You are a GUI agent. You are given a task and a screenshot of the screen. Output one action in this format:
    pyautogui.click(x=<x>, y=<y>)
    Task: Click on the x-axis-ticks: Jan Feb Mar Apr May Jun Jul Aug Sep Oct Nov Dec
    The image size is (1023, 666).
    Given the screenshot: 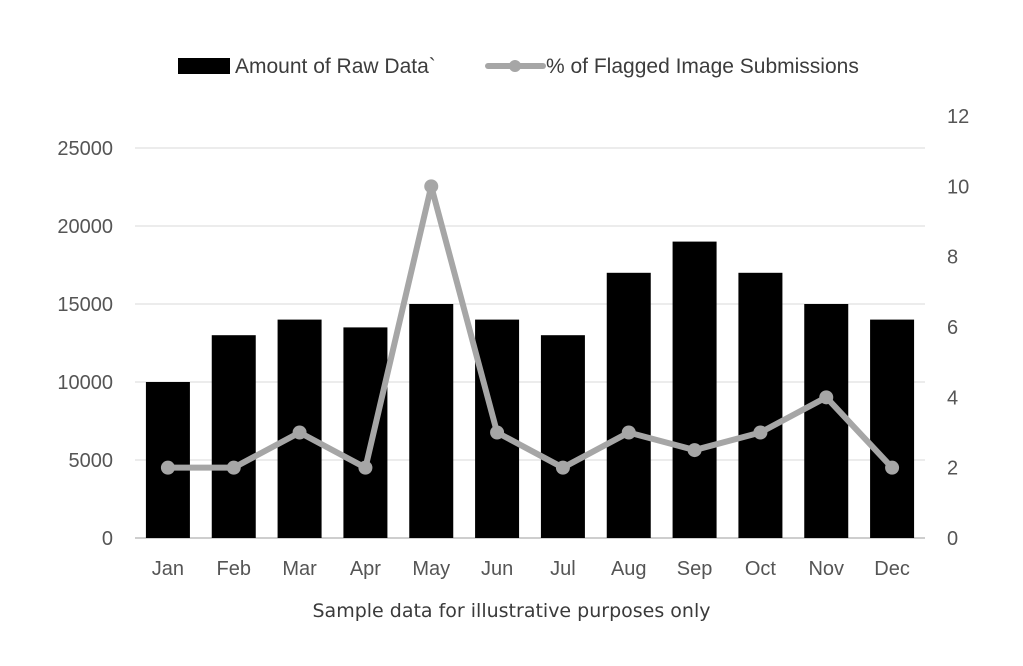 What is the action you would take?
    pyautogui.click(x=531, y=569)
    